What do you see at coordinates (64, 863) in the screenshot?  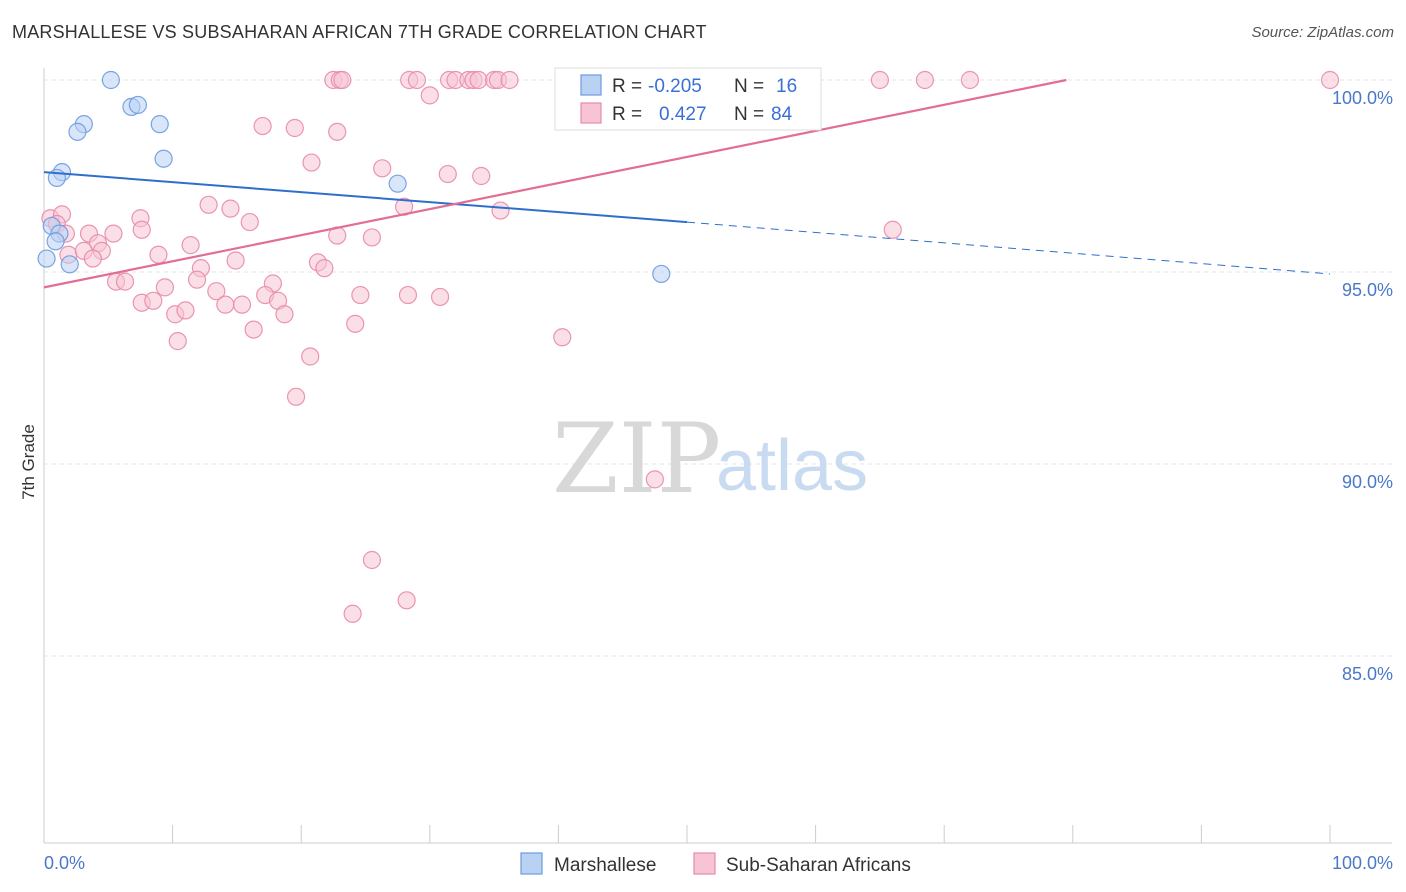 I see `x-tick-label-0: 0.0%` at bounding box center [64, 863].